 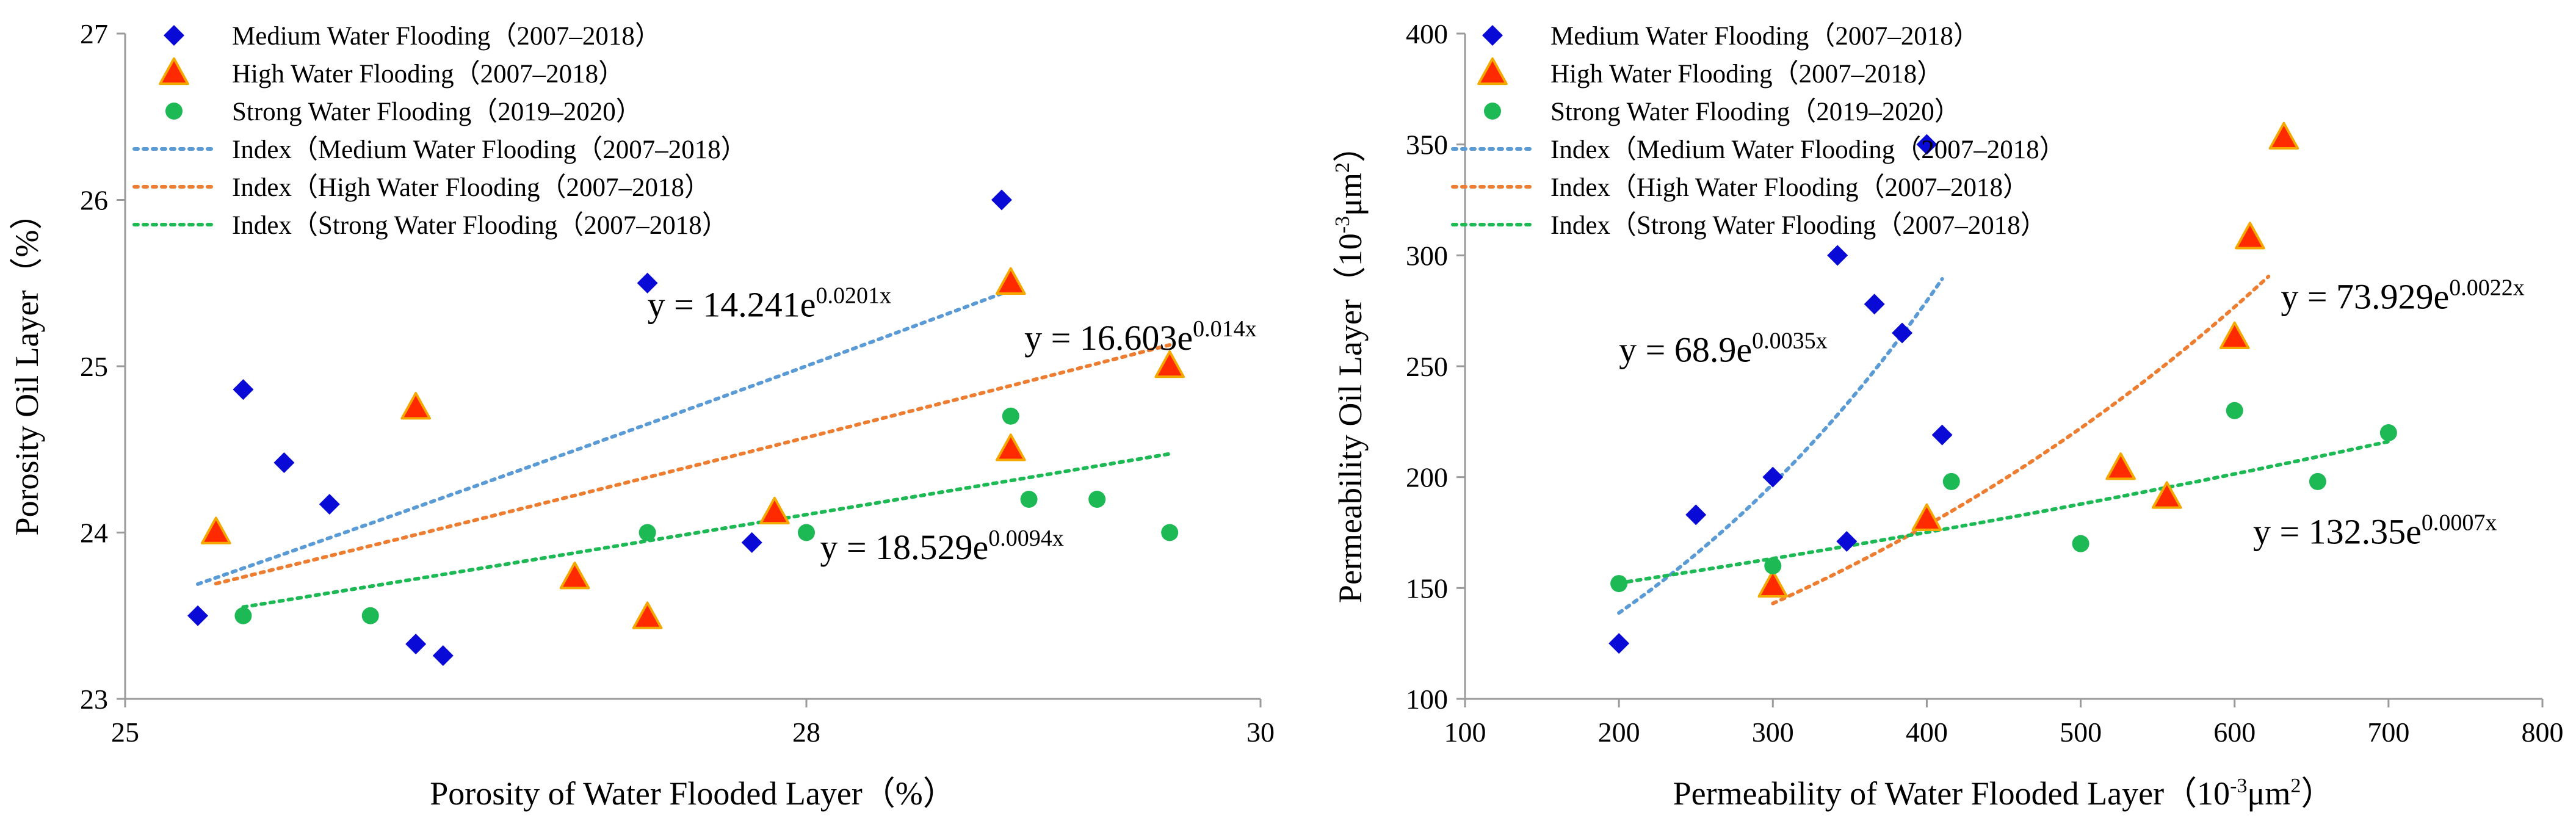 I want to click on y-tick-label: 27, so click(x=94, y=33).